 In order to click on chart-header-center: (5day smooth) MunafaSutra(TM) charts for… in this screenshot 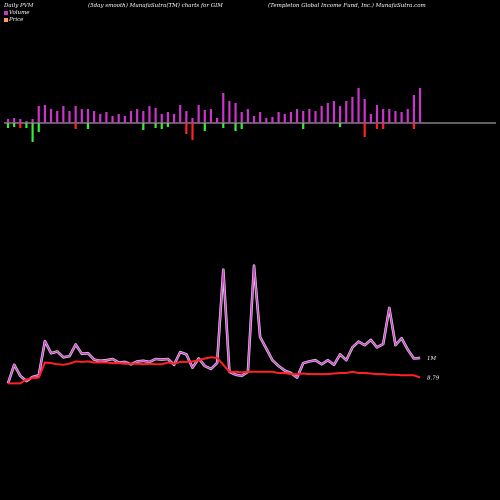, I will do `click(155, 6)`.